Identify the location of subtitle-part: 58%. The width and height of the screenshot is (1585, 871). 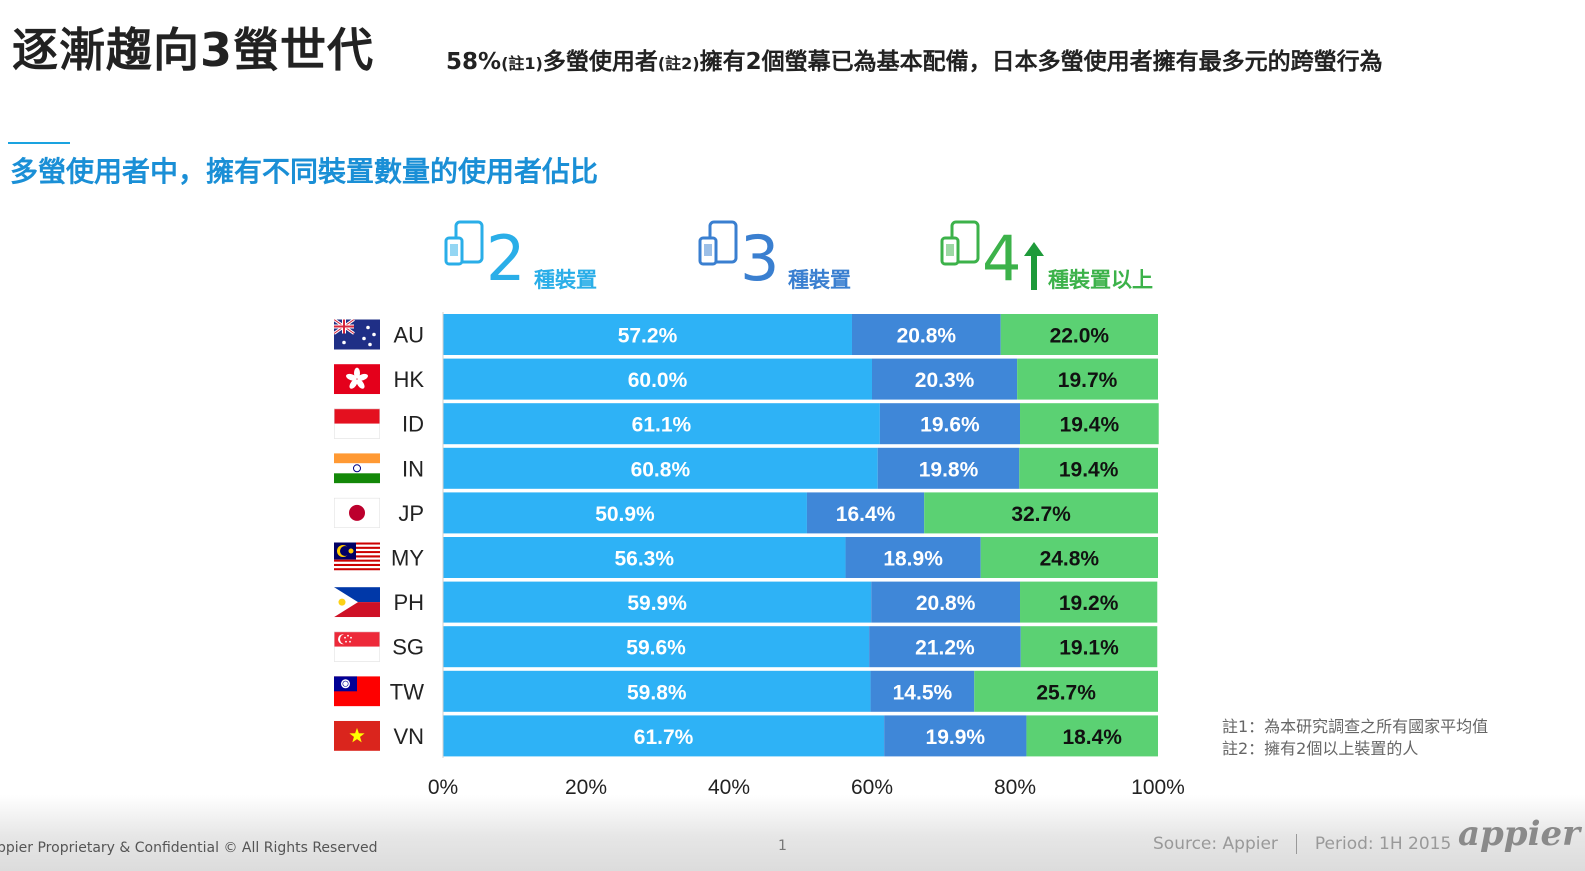
(474, 62).